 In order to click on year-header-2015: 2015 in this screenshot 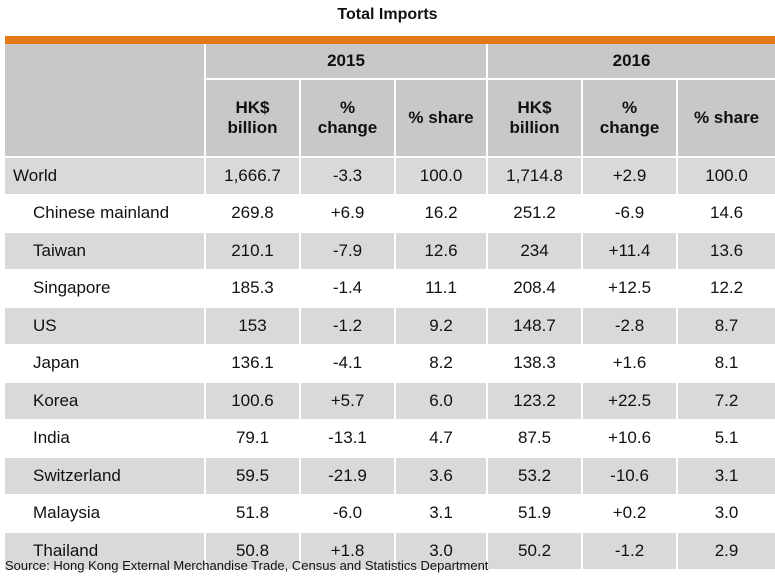, I will do `click(347, 62)`.